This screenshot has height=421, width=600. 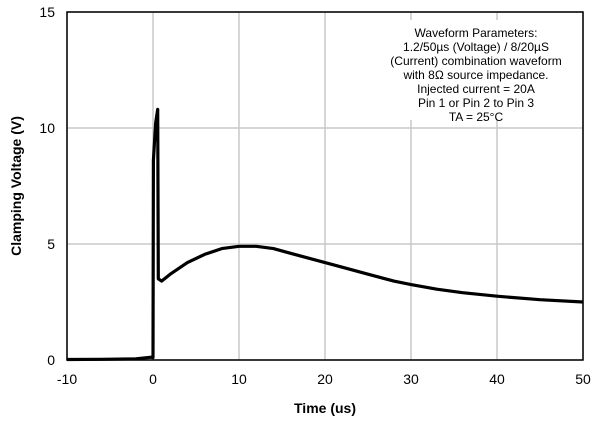 What do you see at coordinates (47, 128) in the screenshot?
I see `y-tick-label: 10` at bounding box center [47, 128].